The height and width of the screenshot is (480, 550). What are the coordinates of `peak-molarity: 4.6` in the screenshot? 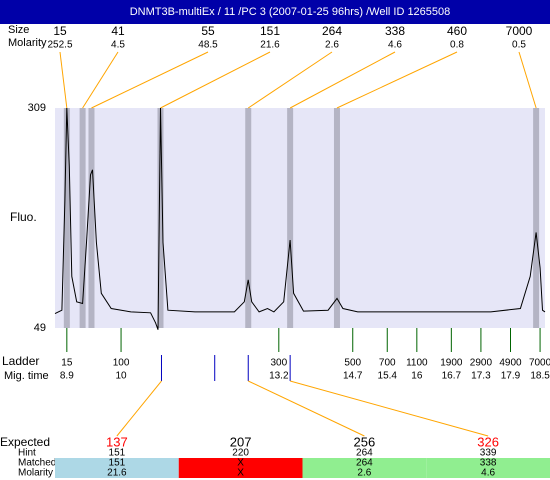 It's located at (395, 45).